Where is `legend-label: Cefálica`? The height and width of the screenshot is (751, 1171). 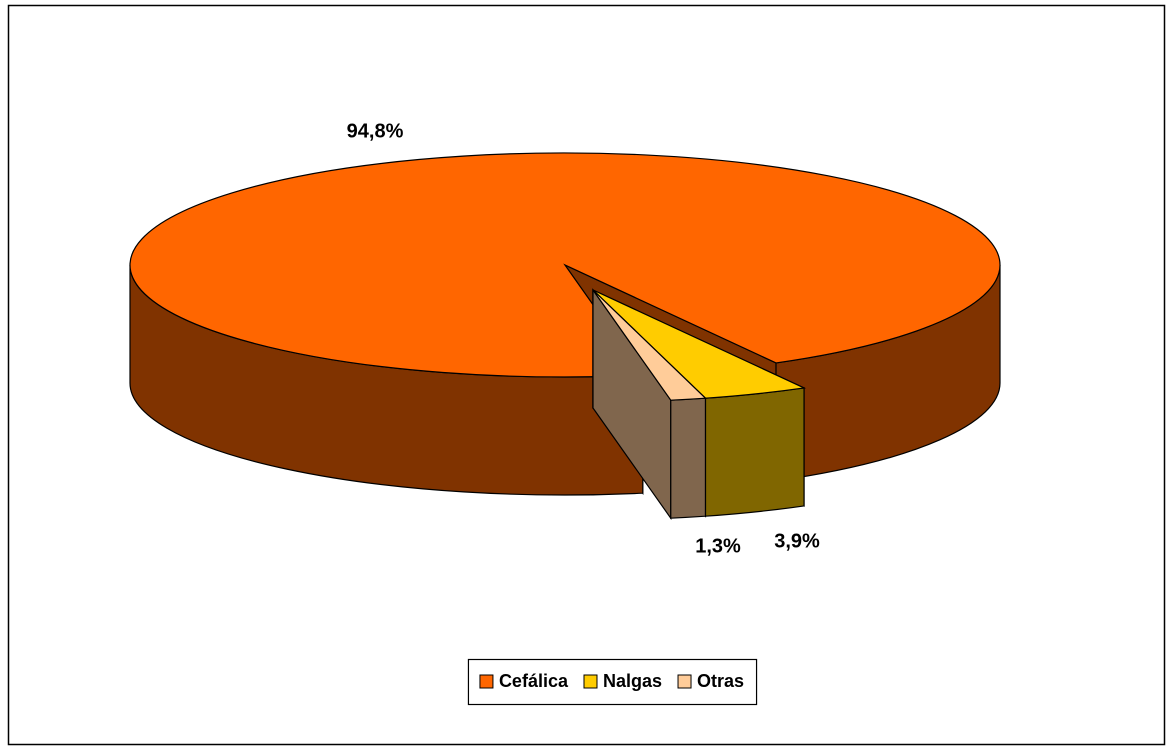
legend-label: Cefálica is located at coordinates (534, 681).